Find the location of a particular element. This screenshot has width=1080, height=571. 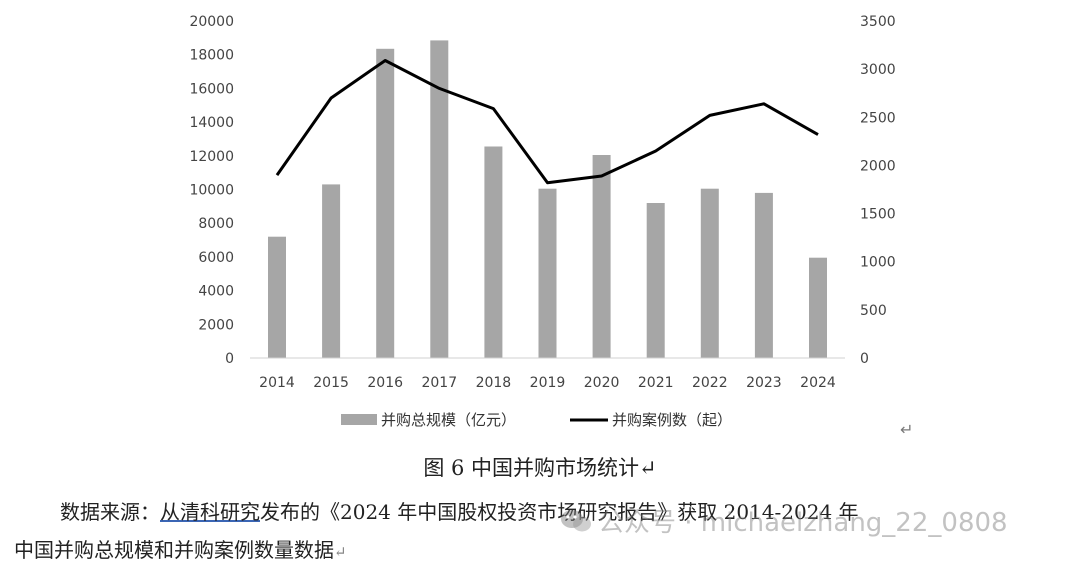

x-tick-label: 2018 is located at coordinates (494, 383).